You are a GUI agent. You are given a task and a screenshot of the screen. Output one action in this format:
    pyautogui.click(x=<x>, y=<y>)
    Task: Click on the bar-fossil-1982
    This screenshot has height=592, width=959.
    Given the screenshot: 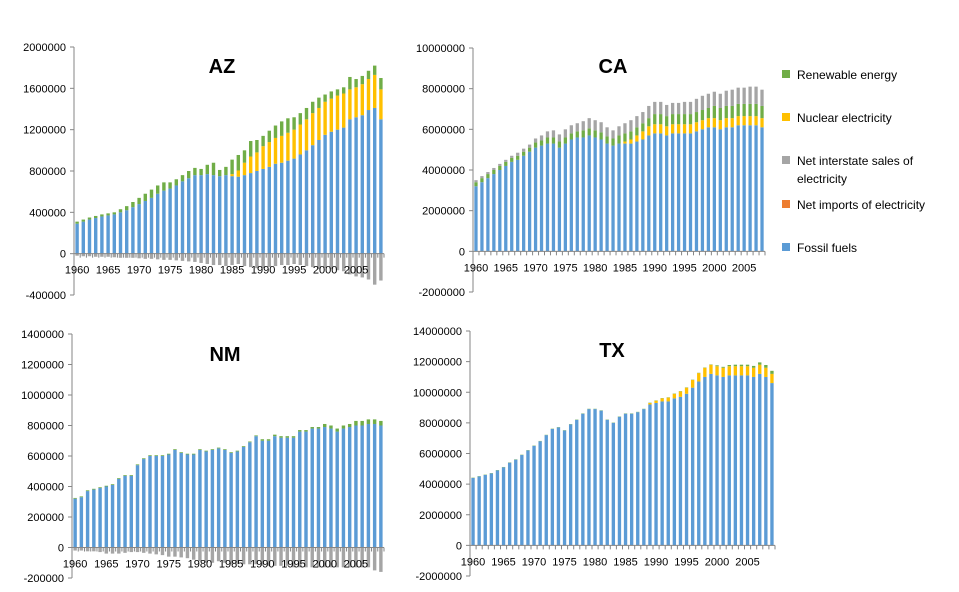 What is the action you would take?
    pyautogui.click(x=607, y=197)
    